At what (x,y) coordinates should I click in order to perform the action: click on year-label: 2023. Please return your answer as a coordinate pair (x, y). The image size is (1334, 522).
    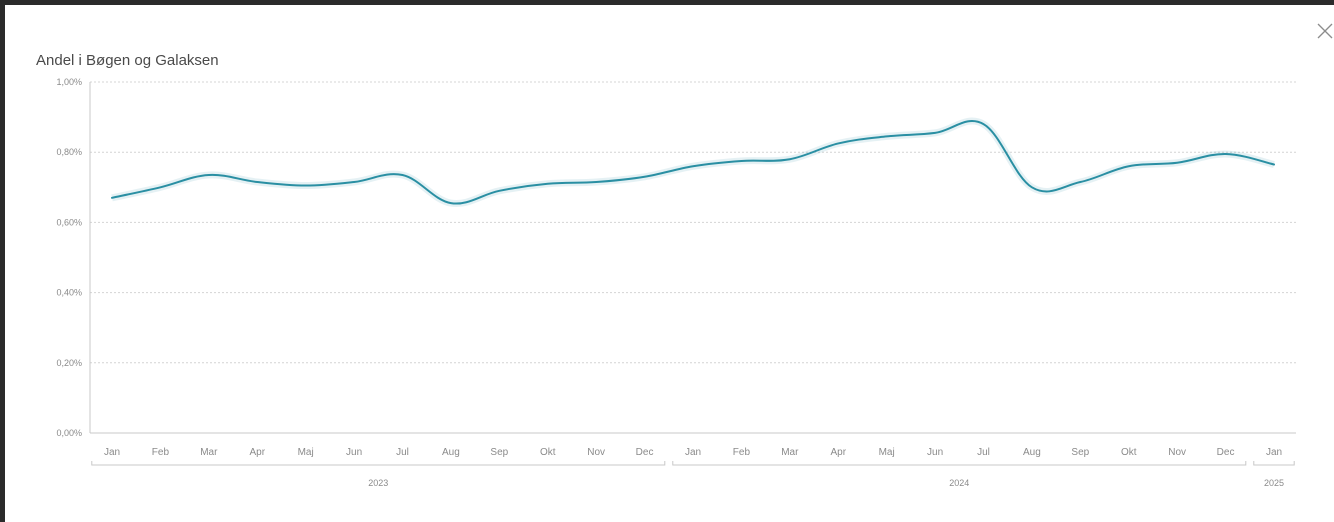
    Looking at the image, I should click on (378, 483).